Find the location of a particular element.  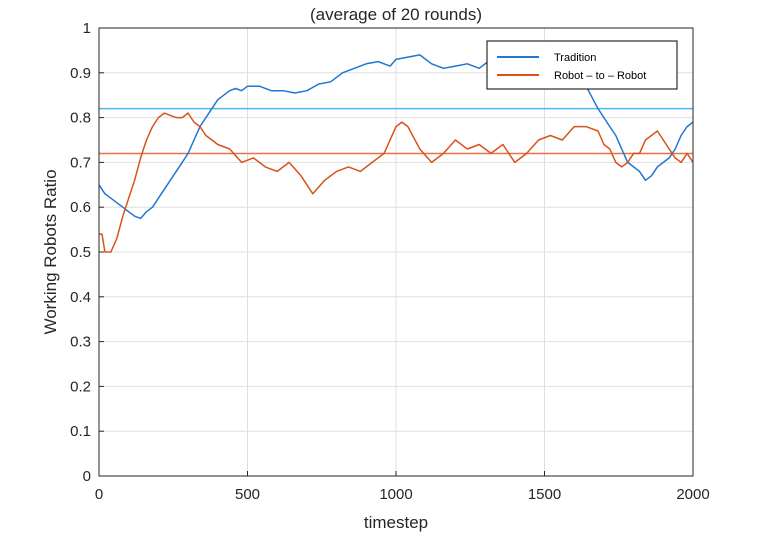

y-tick-label: 0.9 is located at coordinates (80, 73).